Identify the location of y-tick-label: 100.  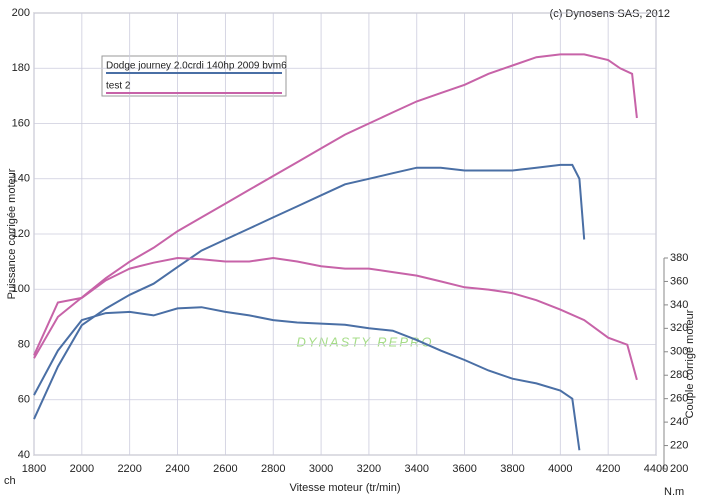
(21, 289).